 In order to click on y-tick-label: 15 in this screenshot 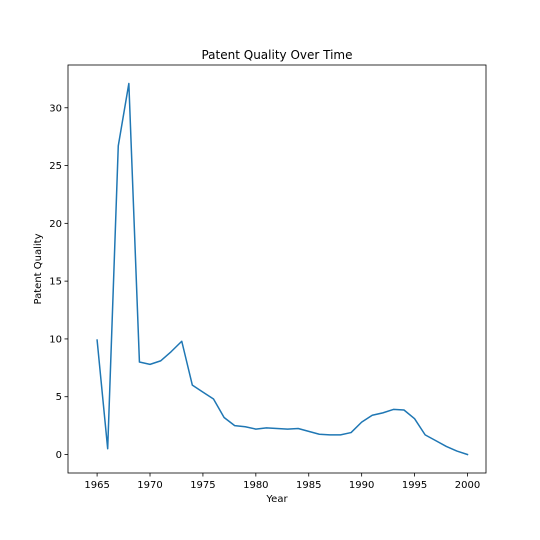, I will do `click(55, 282)`.